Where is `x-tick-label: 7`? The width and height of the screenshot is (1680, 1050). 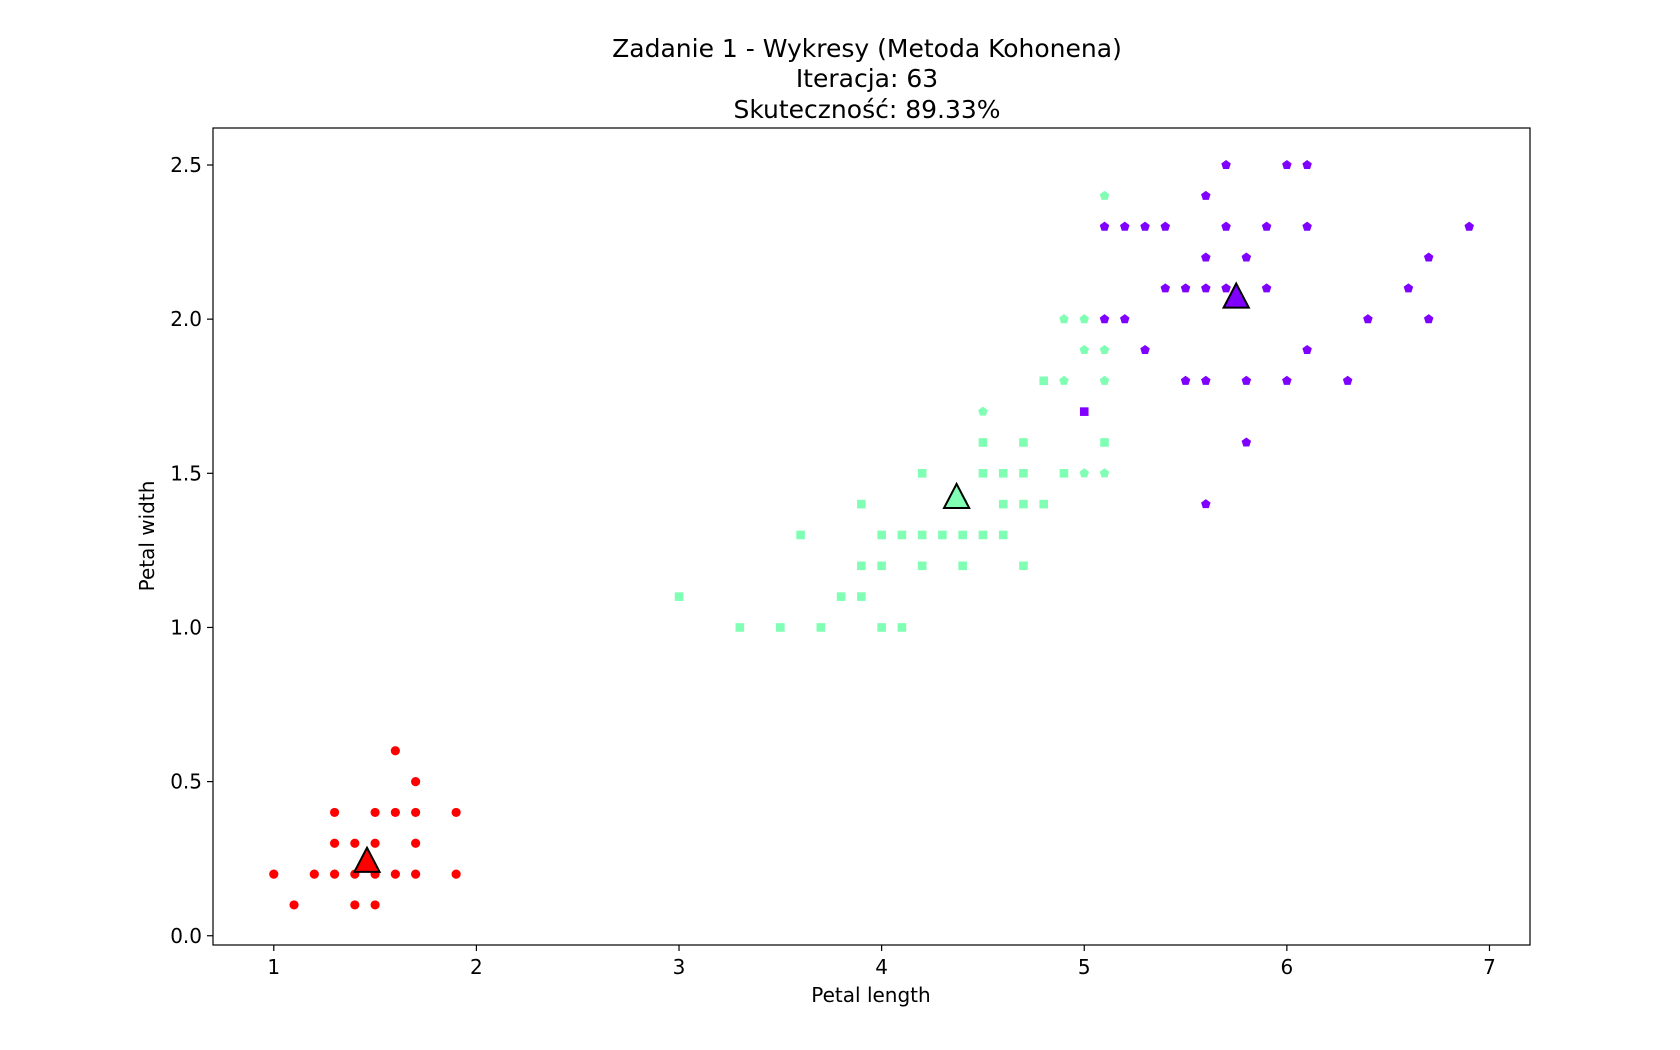
x-tick-label: 7 is located at coordinates (1489, 967).